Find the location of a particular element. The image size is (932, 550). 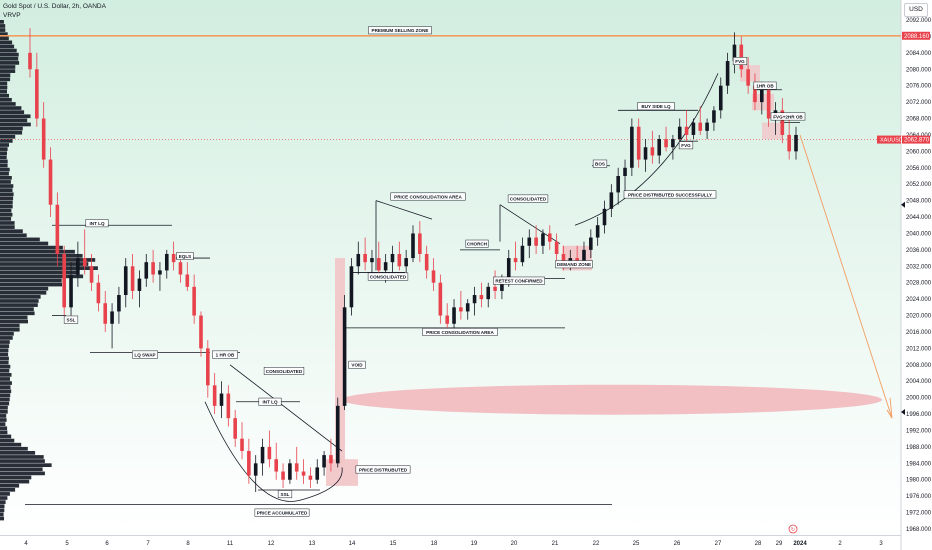

x-tick-label: 22 is located at coordinates (596, 544).